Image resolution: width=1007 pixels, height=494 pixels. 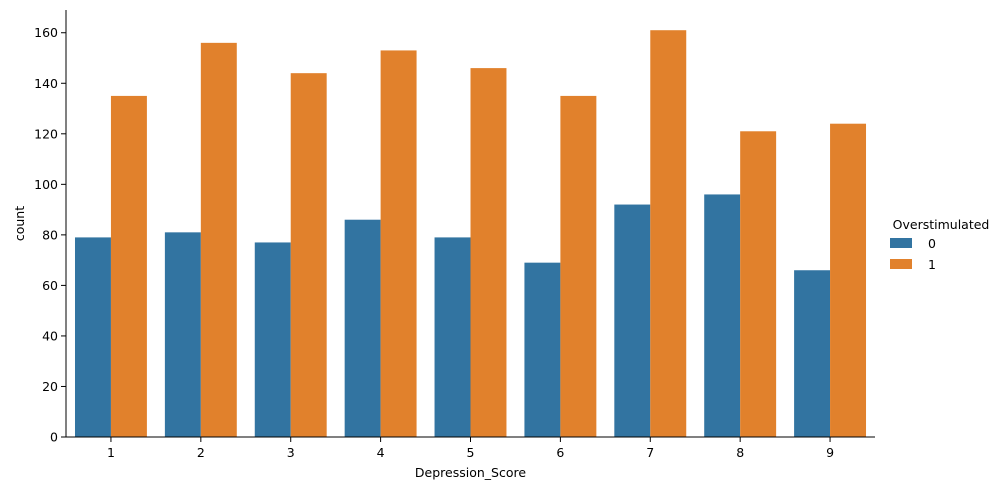 I want to click on legend-label-1: 1, so click(x=932, y=264).